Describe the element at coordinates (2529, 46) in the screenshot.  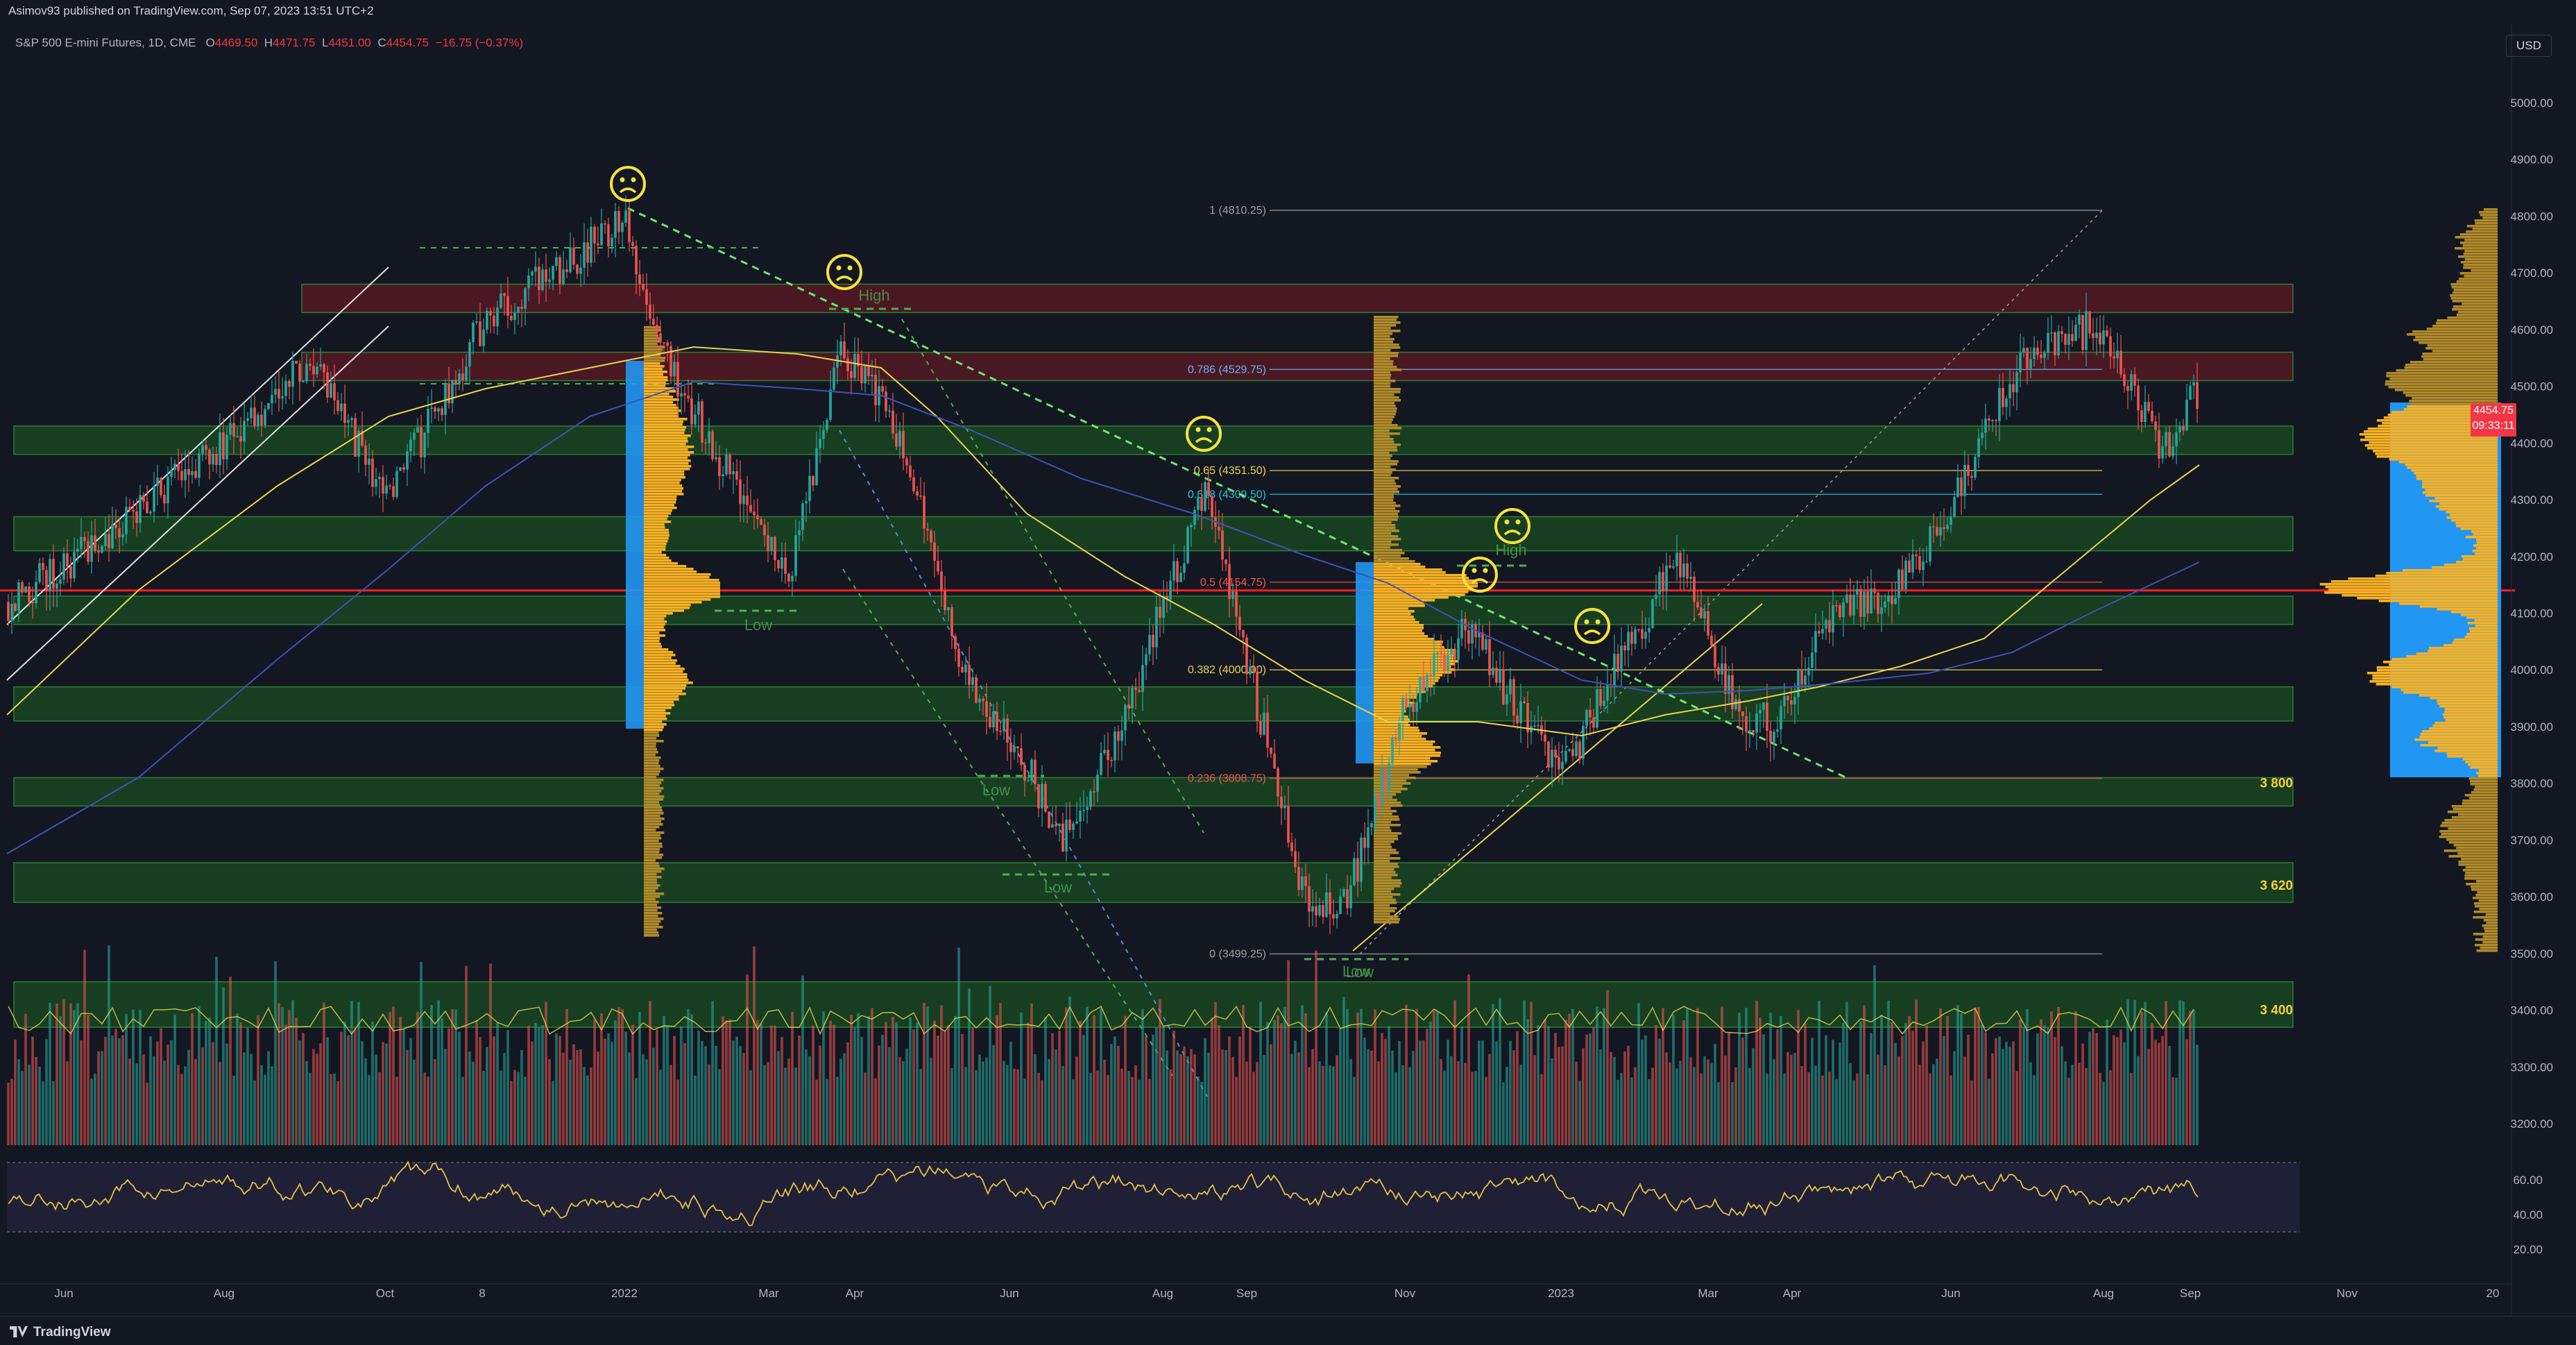
I see `currency-button: USD` at that location.